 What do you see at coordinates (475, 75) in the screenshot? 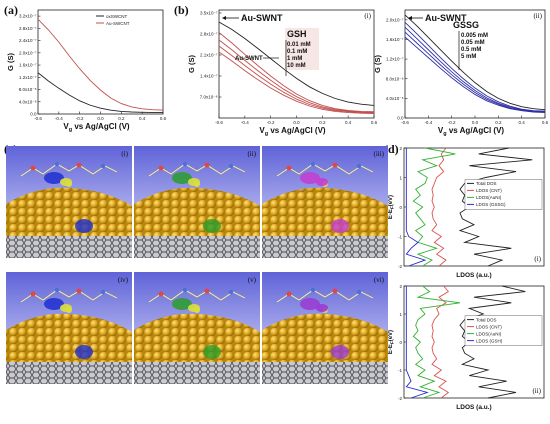
I see `series-line-5-mm` at bounding box center [475, 75].